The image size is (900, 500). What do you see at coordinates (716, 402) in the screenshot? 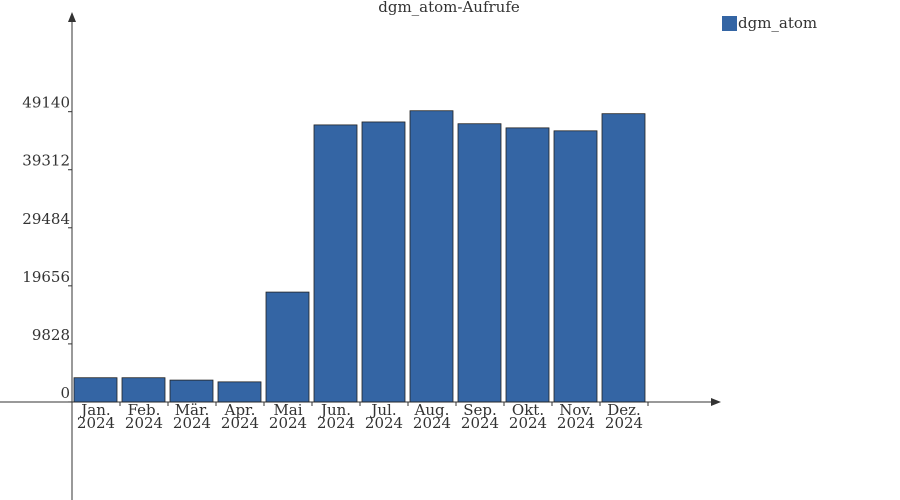
I see `x-axis-arrow` at bounding box center [716, 402].